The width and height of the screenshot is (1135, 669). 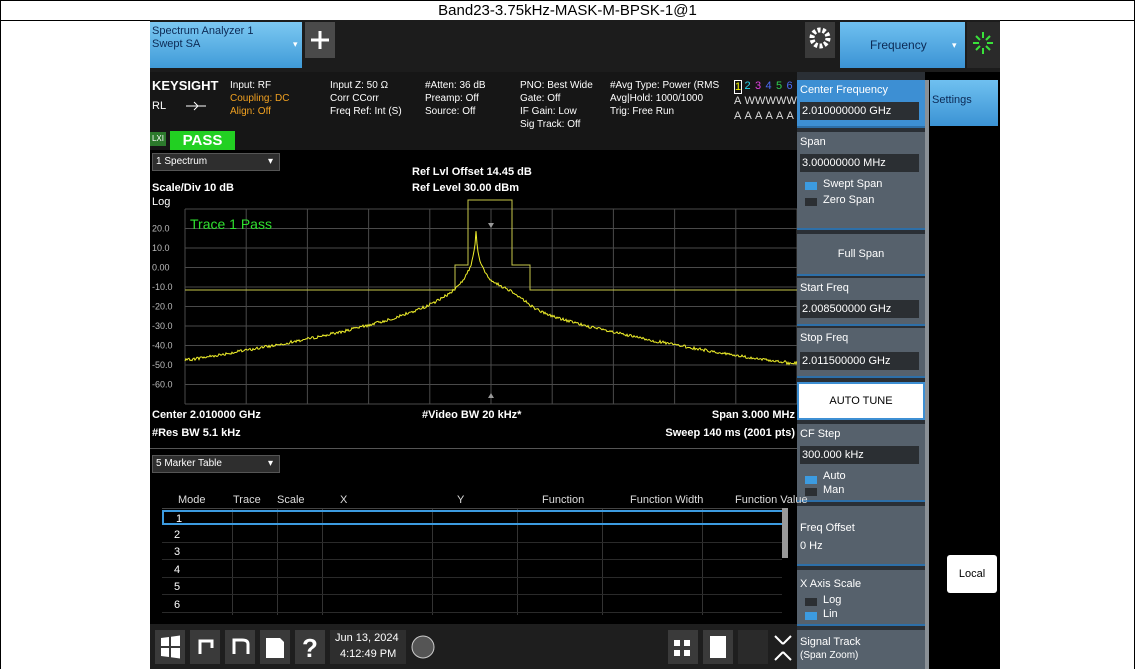 I want to click on span-label: Span 3.000 MHz, so click(x=753, y=415).